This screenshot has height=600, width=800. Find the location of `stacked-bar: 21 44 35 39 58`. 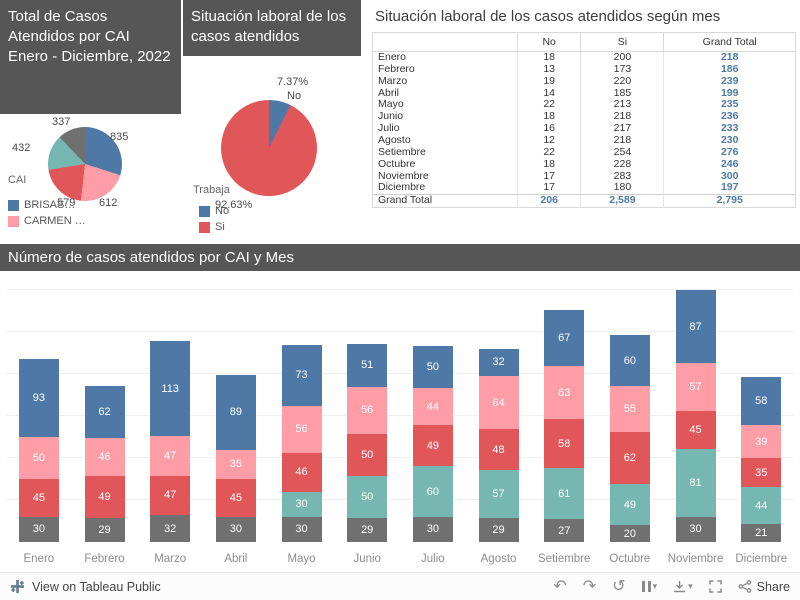

stacked-bar: 21 44 35 39 58 is located at coordinates (761, 459).